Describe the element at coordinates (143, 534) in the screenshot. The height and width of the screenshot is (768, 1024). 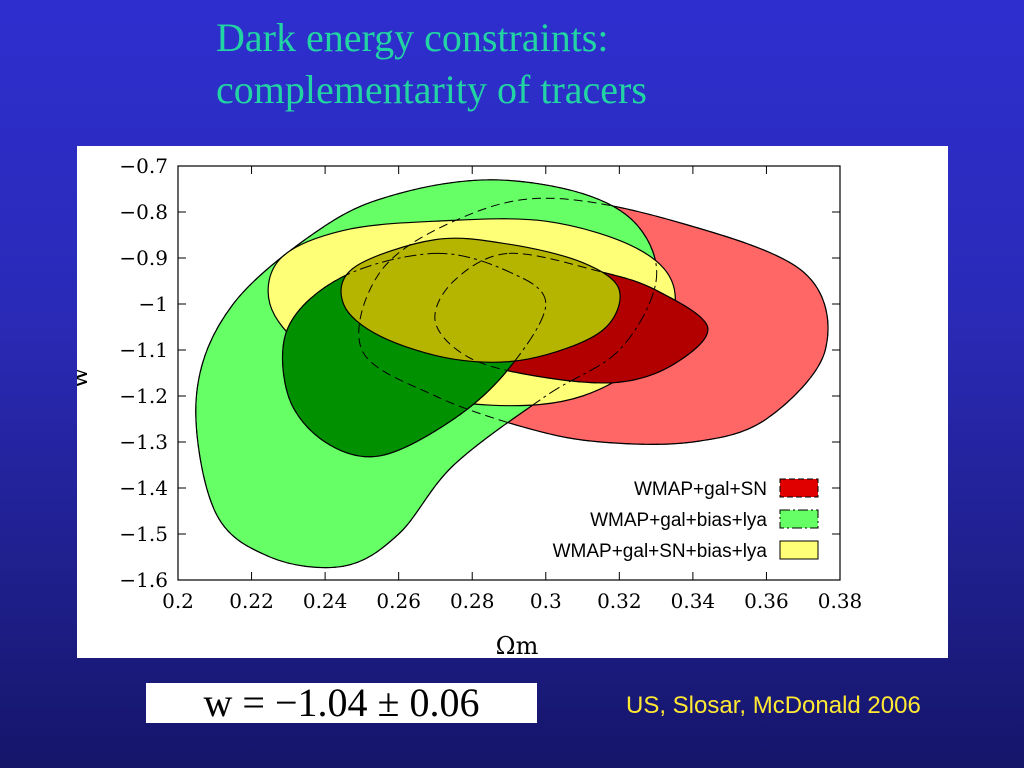
I see `y-tick-label: −1.5` at that location.